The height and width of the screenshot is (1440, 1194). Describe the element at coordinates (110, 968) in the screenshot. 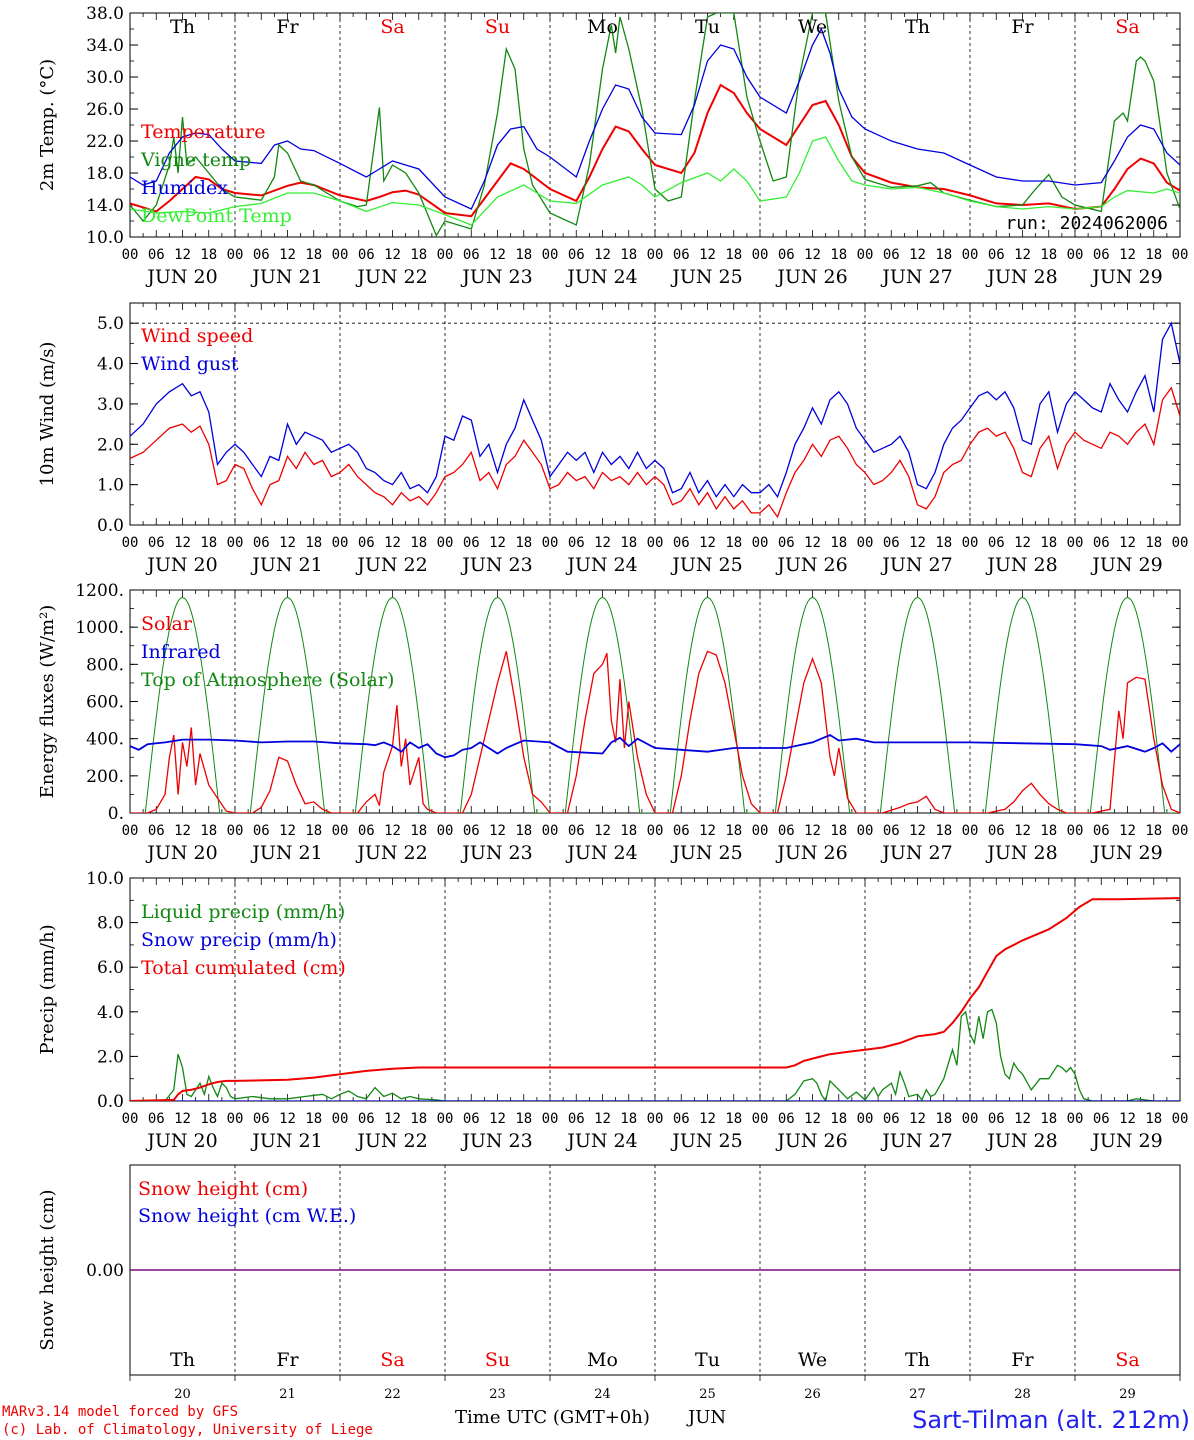

I see `y-tick-label: 6.0` at that location.